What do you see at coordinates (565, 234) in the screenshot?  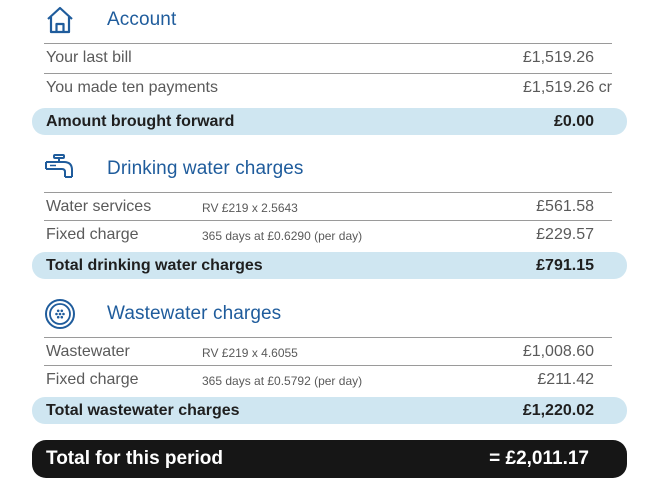 I see `row-amount: £229.57` at bounding box center [565, 234].